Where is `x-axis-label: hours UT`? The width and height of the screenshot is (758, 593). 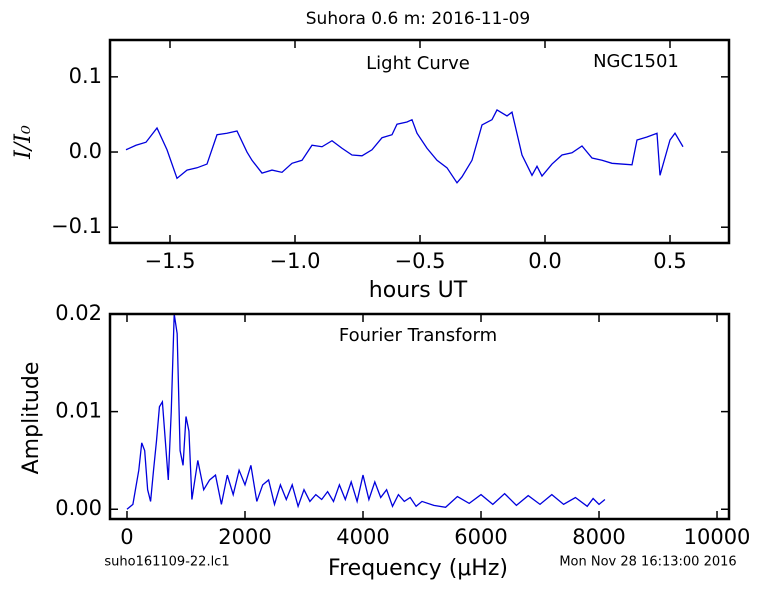
x-axis-label: hours UT is located at coordinates (418, 290).